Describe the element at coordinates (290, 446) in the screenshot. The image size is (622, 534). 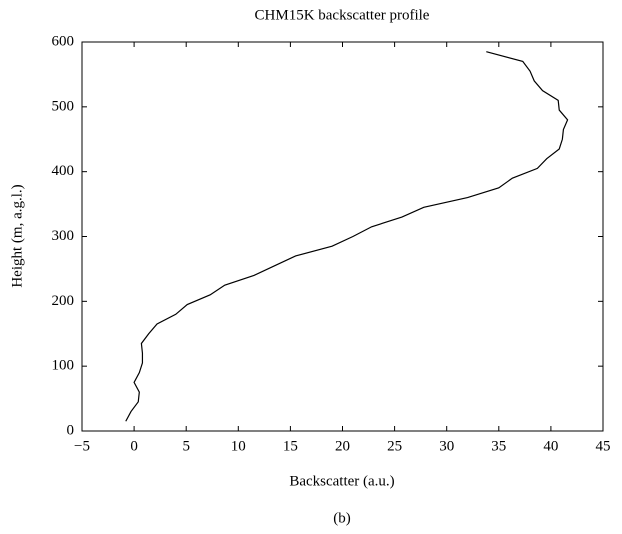
I see `x-tick-label: 15` at that location.